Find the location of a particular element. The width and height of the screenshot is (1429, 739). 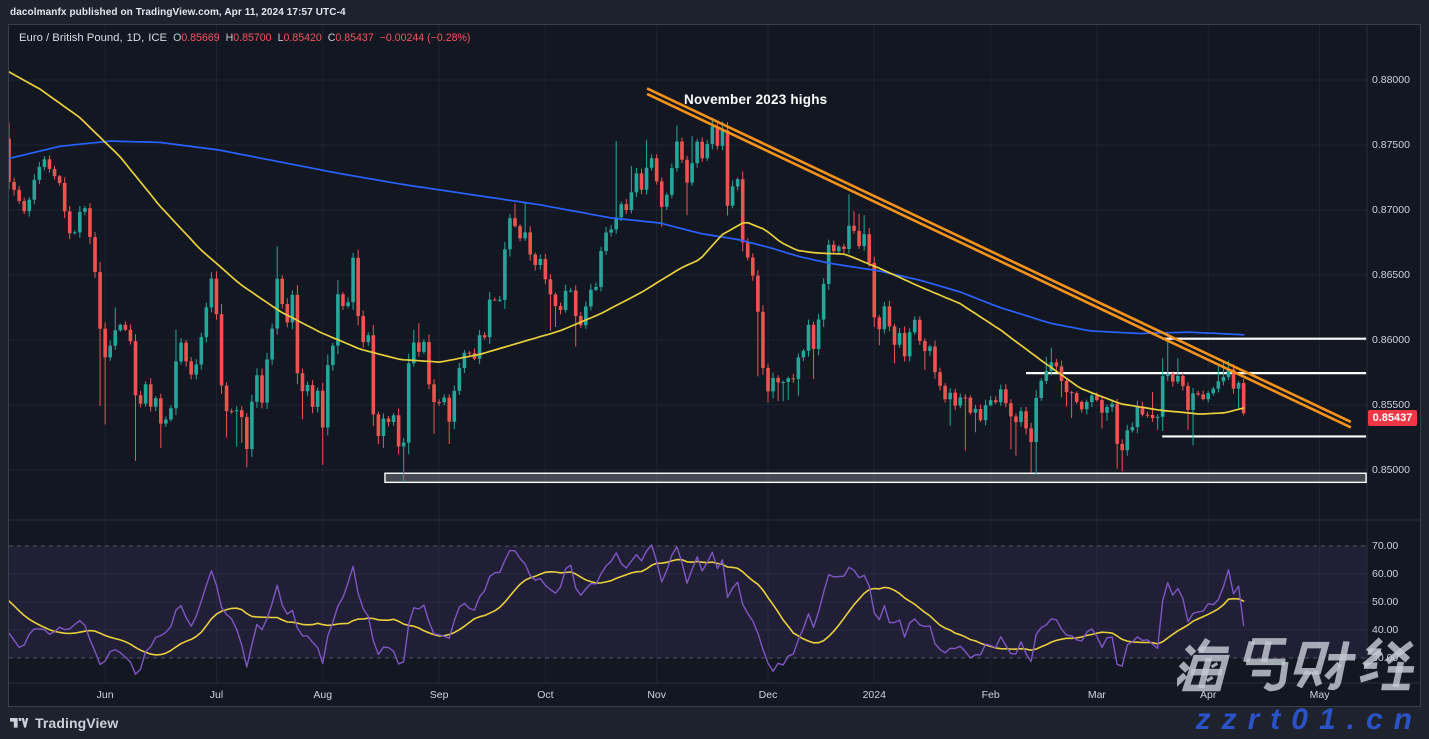

chart-annotation: November 2023 highs is located at coordinates (756, 99).